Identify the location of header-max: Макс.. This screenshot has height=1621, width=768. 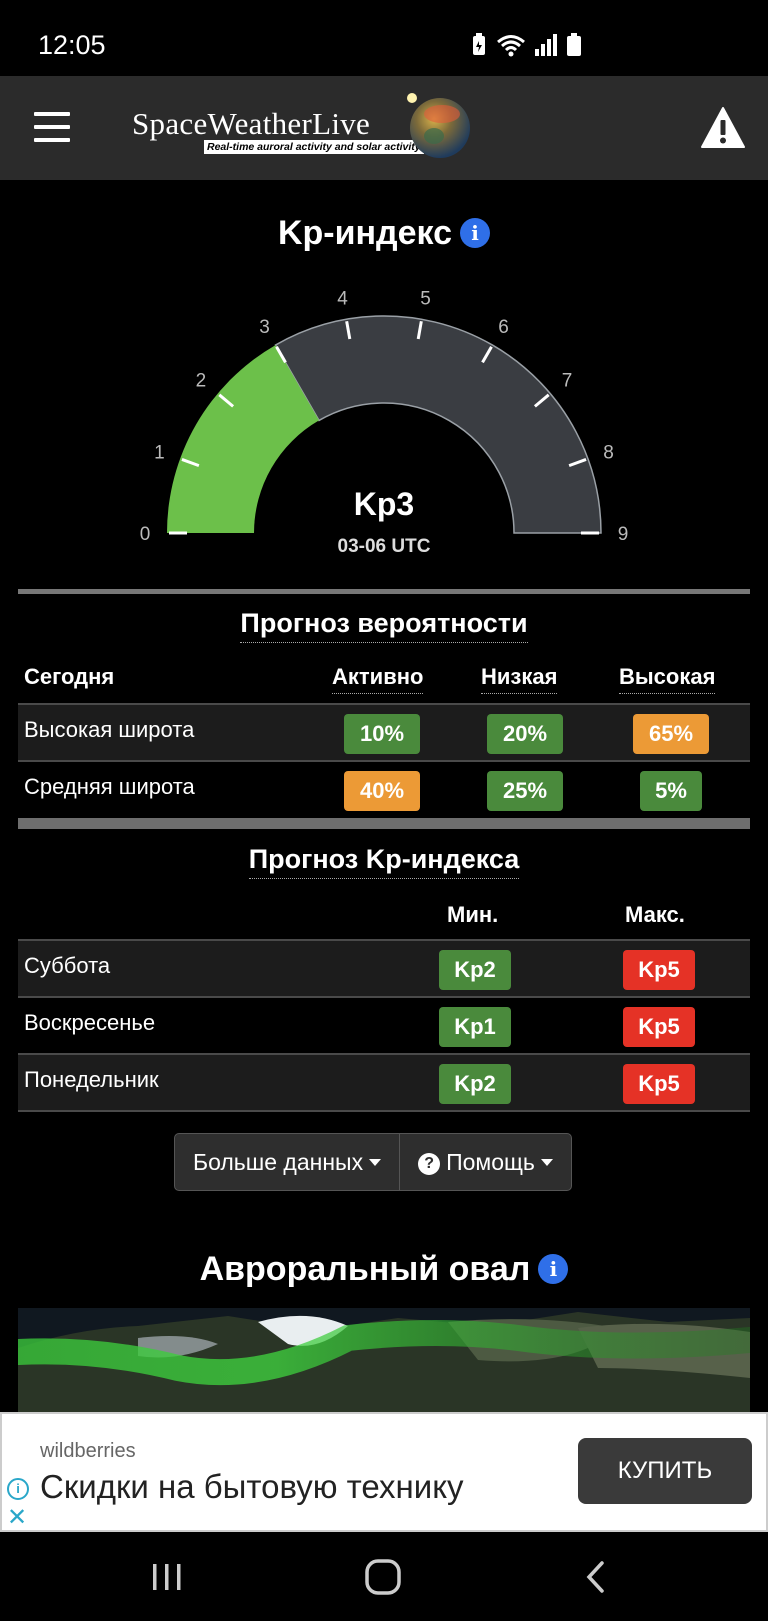
(655, 914).